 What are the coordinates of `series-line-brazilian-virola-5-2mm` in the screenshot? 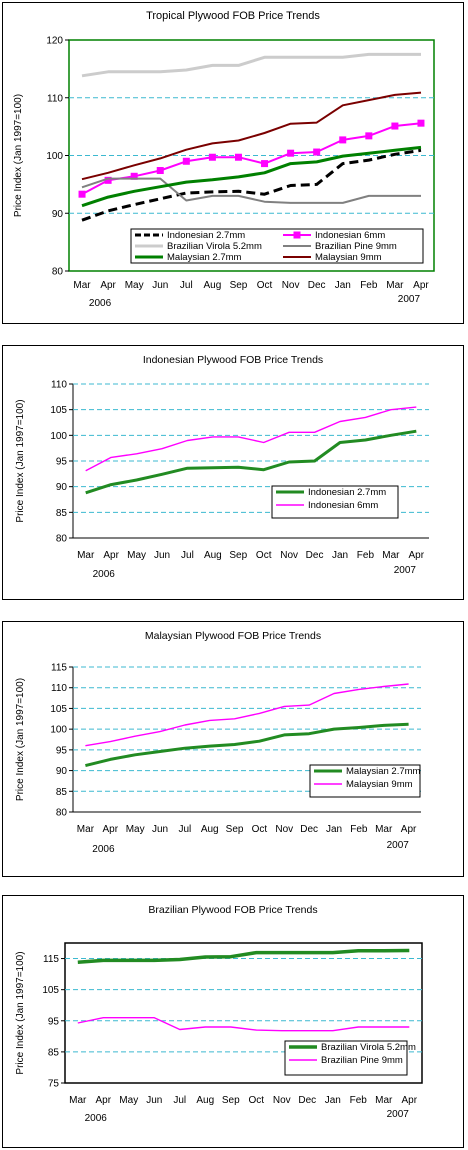 It's located at (251, 65).